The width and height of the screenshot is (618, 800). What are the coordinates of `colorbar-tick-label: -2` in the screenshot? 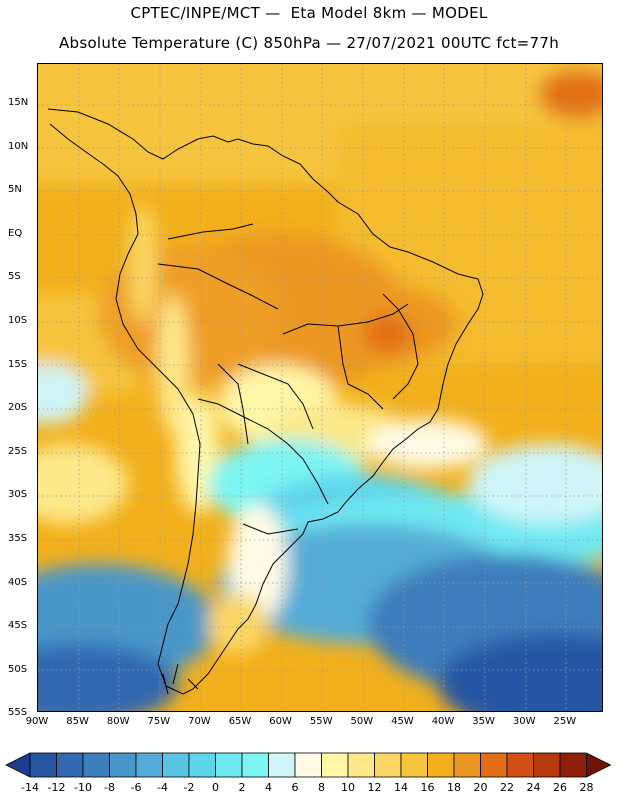 It's located at (189, 787).